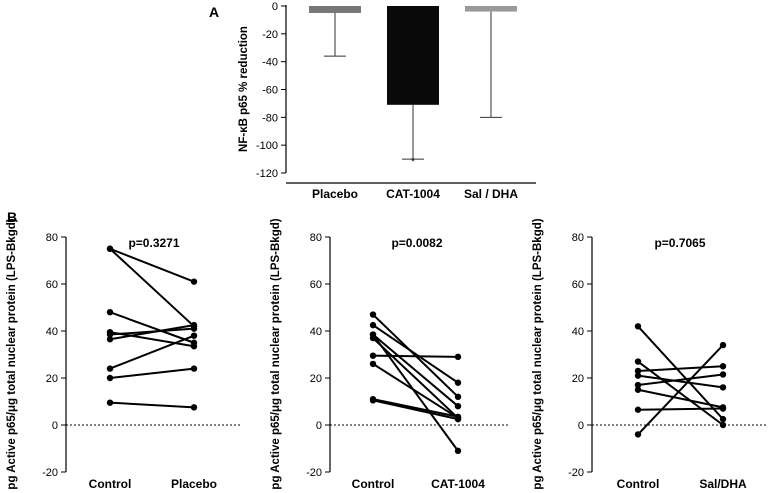  What do you see at coordinates (270, 118) in the screenshot?
I see `y-tick-label: -80` at bounding box center [270, 118].